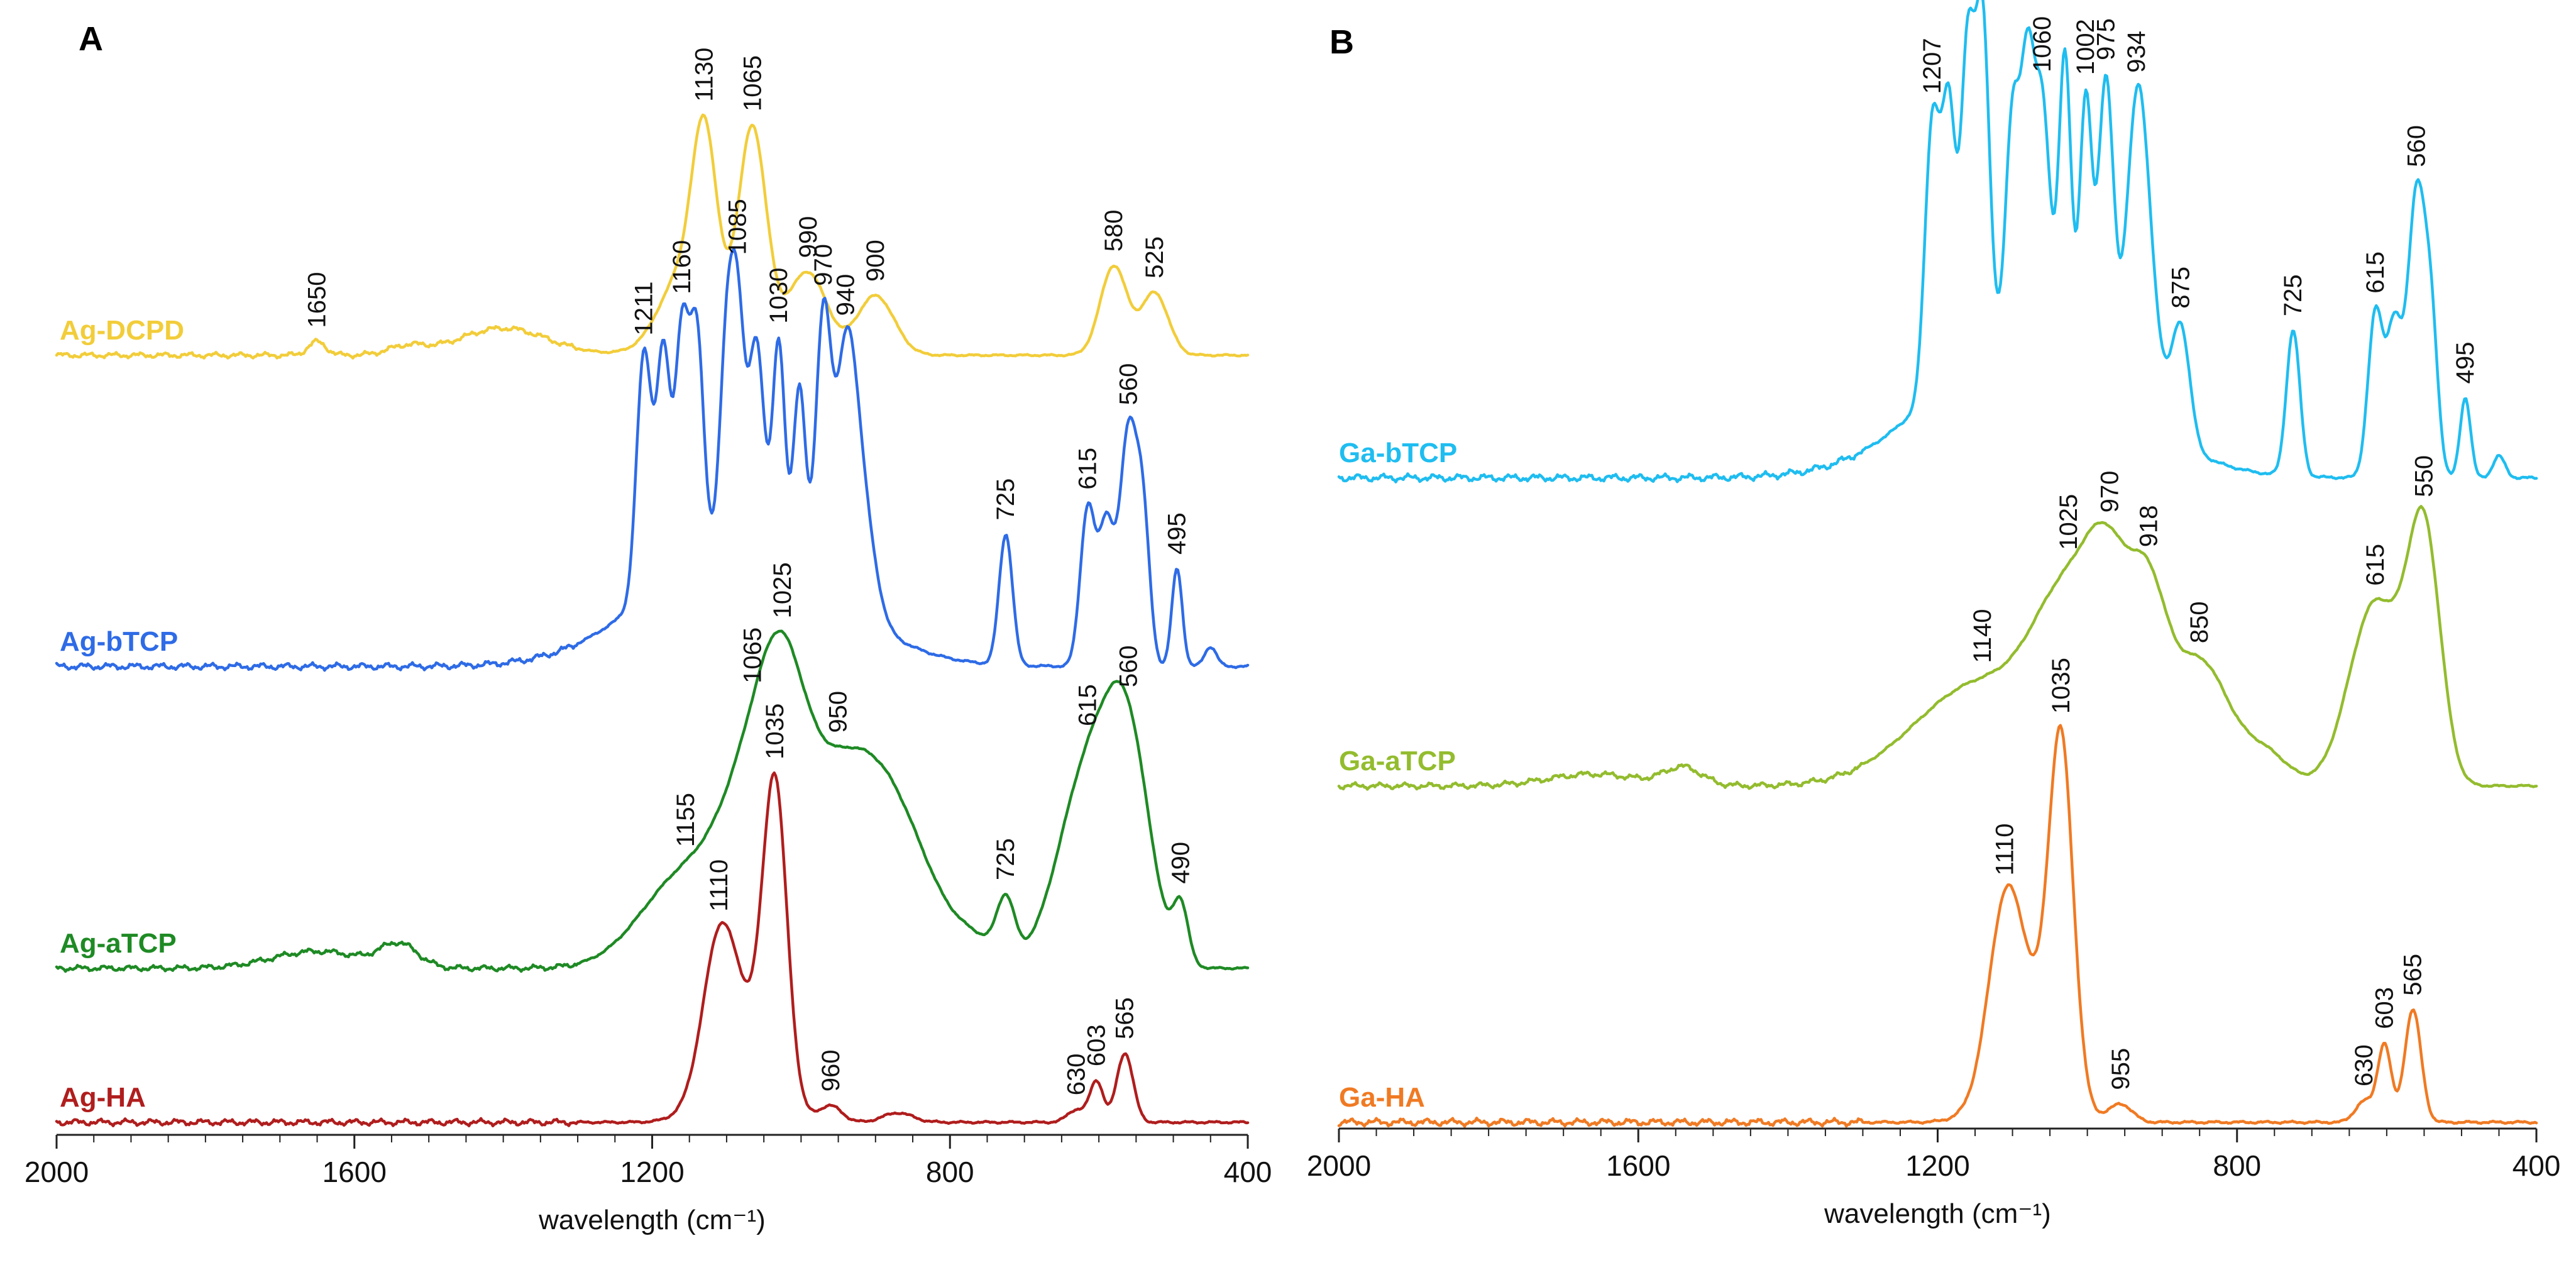 Image resolution: width=2576 pixels, height=1287 pixels. What do you see at coordinates (1382, 1098) in the screenshot?
I see `series-label: Ga-HA` at bounding box center [1382, 1098].